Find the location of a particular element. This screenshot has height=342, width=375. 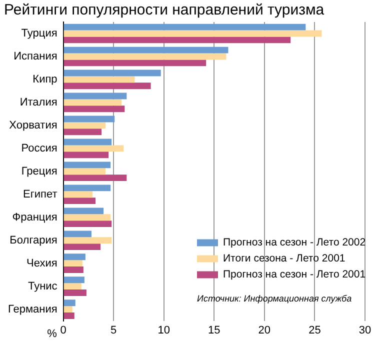

legend-label: Прогноз на сезон - Лето 2002 is located at coordinates (294, 242).